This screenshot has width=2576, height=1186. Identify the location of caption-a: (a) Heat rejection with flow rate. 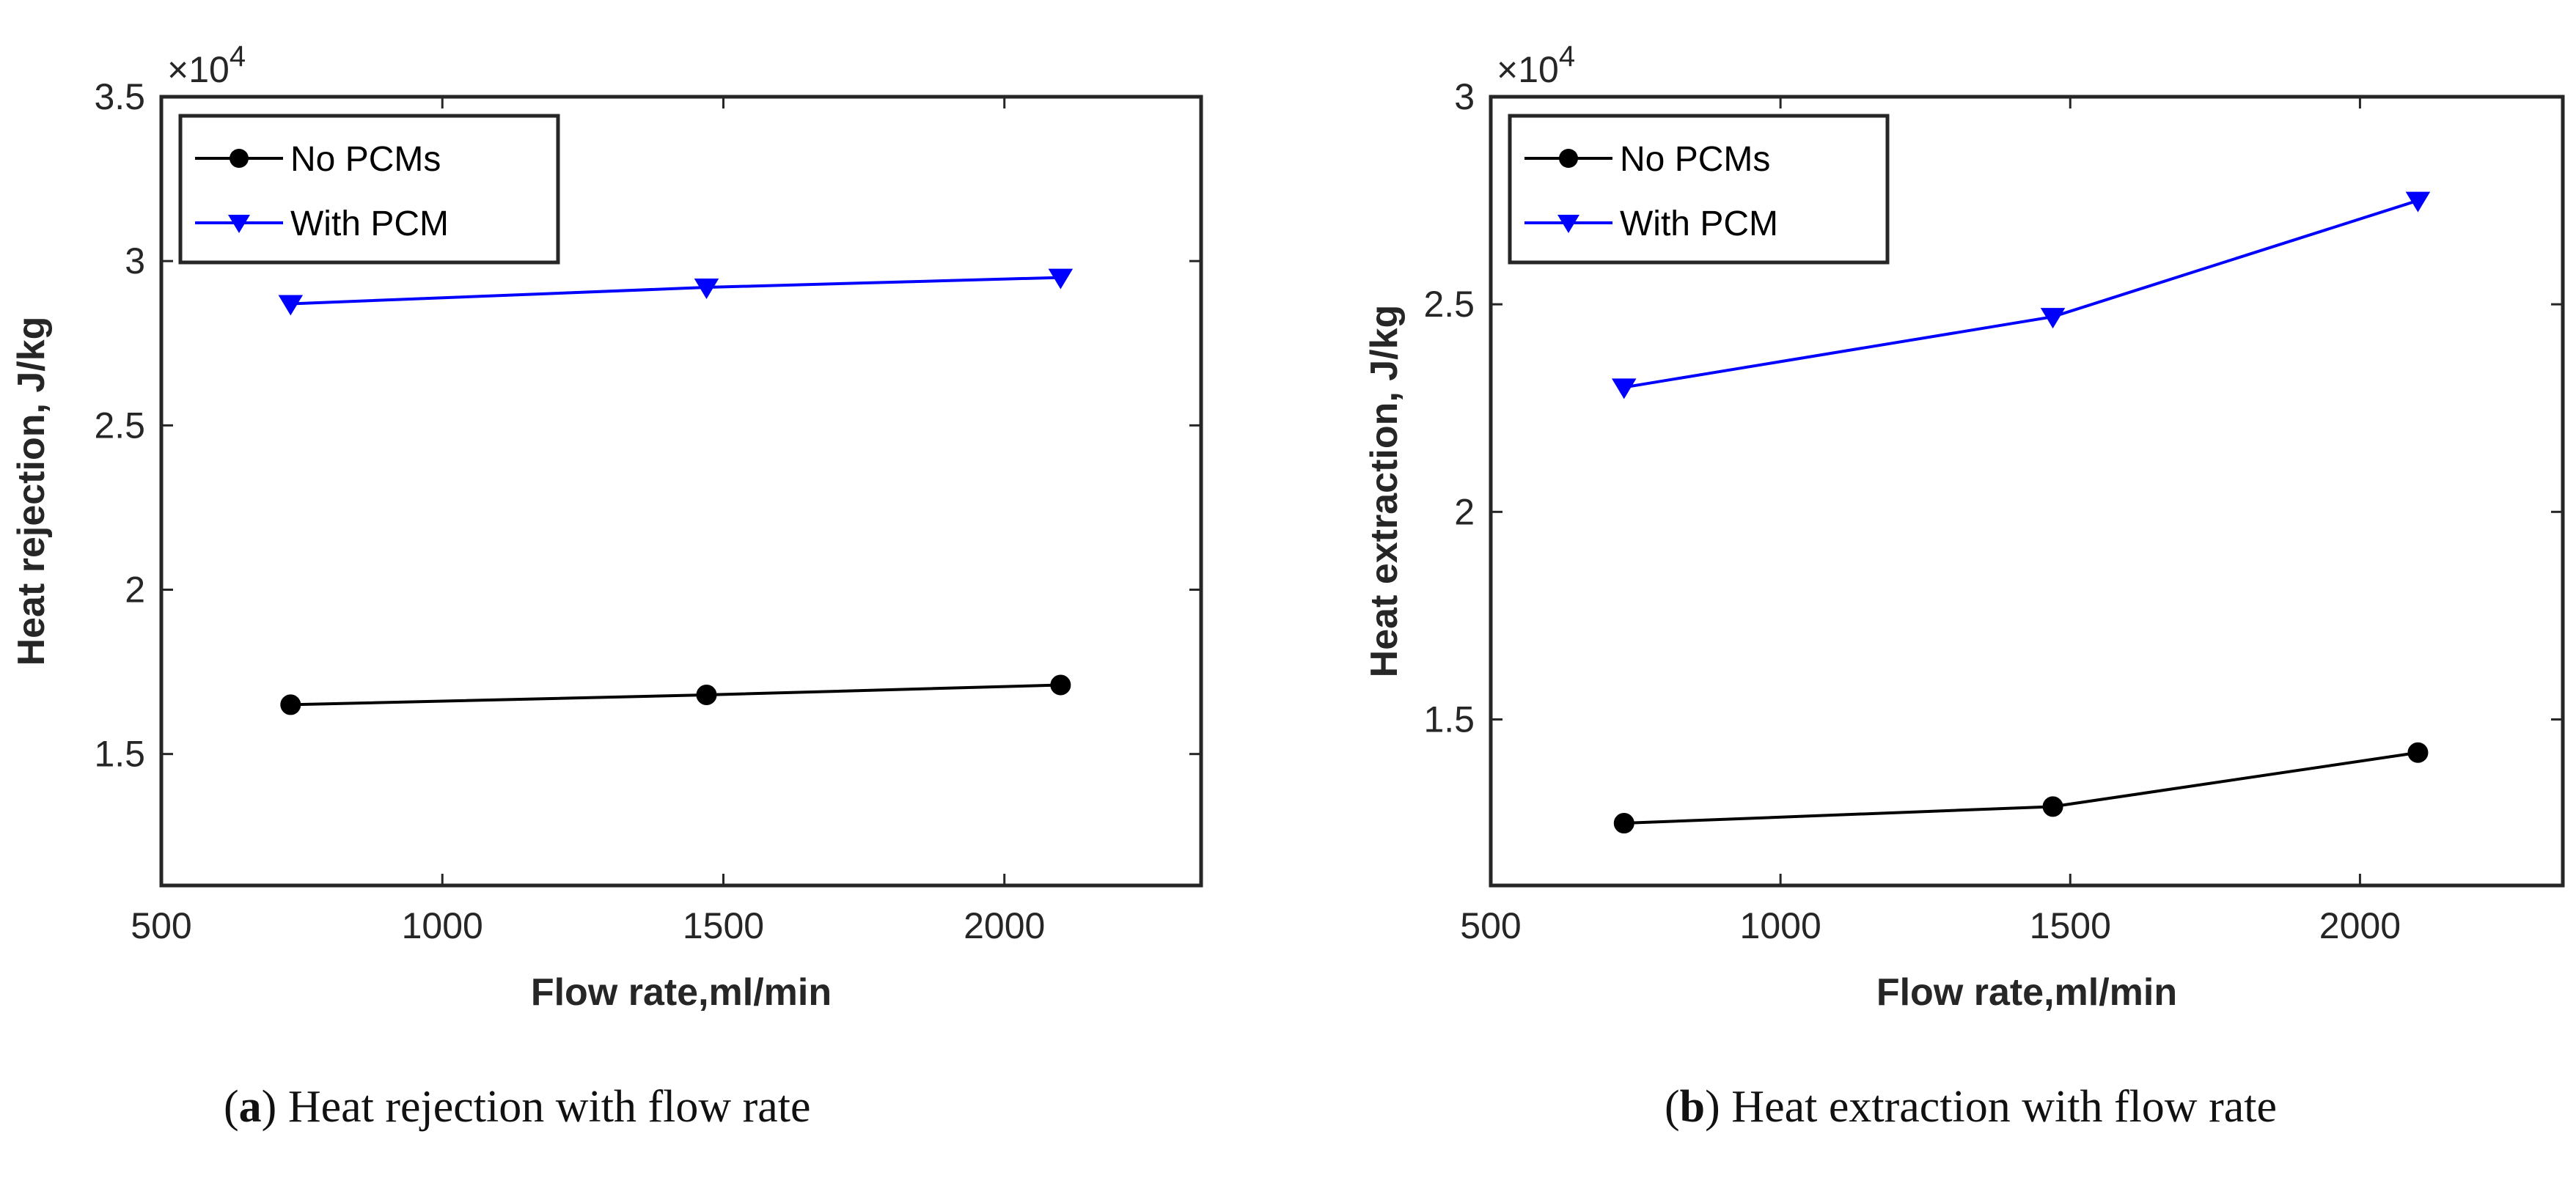
(518, 1107).